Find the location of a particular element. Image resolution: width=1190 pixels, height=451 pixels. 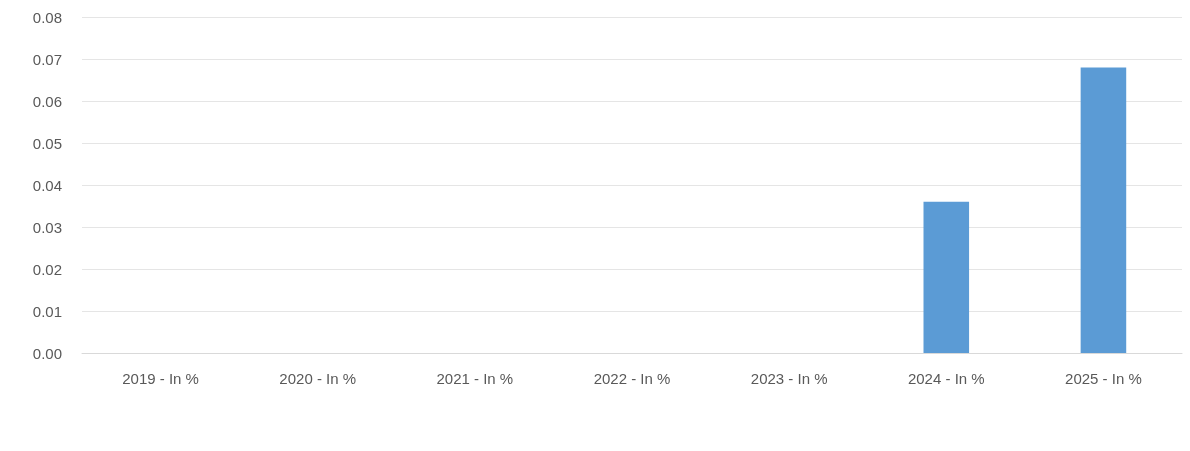

y-tick-label: 0.07 is located at coordinates (47, 59).